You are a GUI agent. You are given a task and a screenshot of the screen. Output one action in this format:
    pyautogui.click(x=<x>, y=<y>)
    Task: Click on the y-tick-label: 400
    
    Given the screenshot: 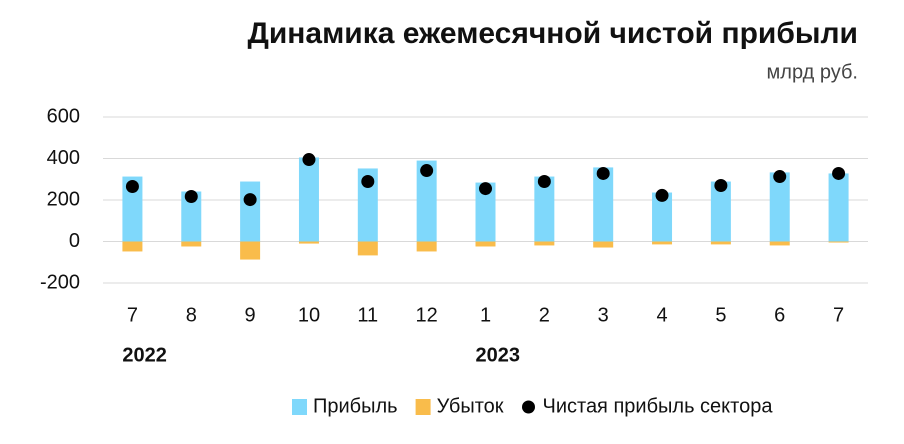 What is the action you would take?
    pyautogui.click(x=63, y=158)
    